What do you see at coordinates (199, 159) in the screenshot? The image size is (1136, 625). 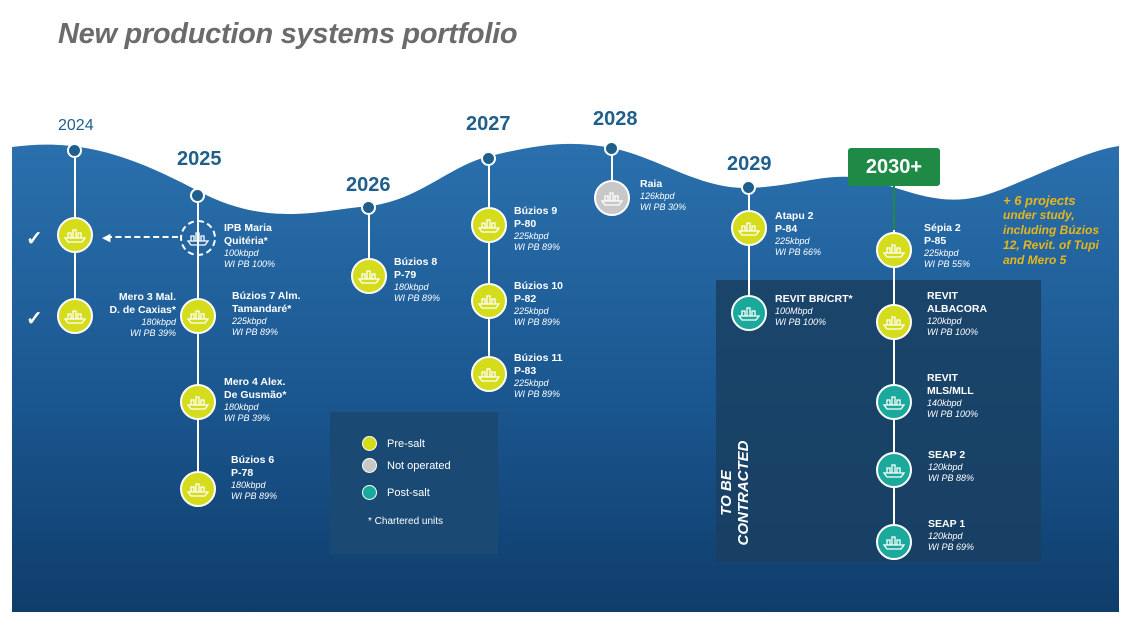 I see `year-2025: 2025` at bounding box center [199, 159].